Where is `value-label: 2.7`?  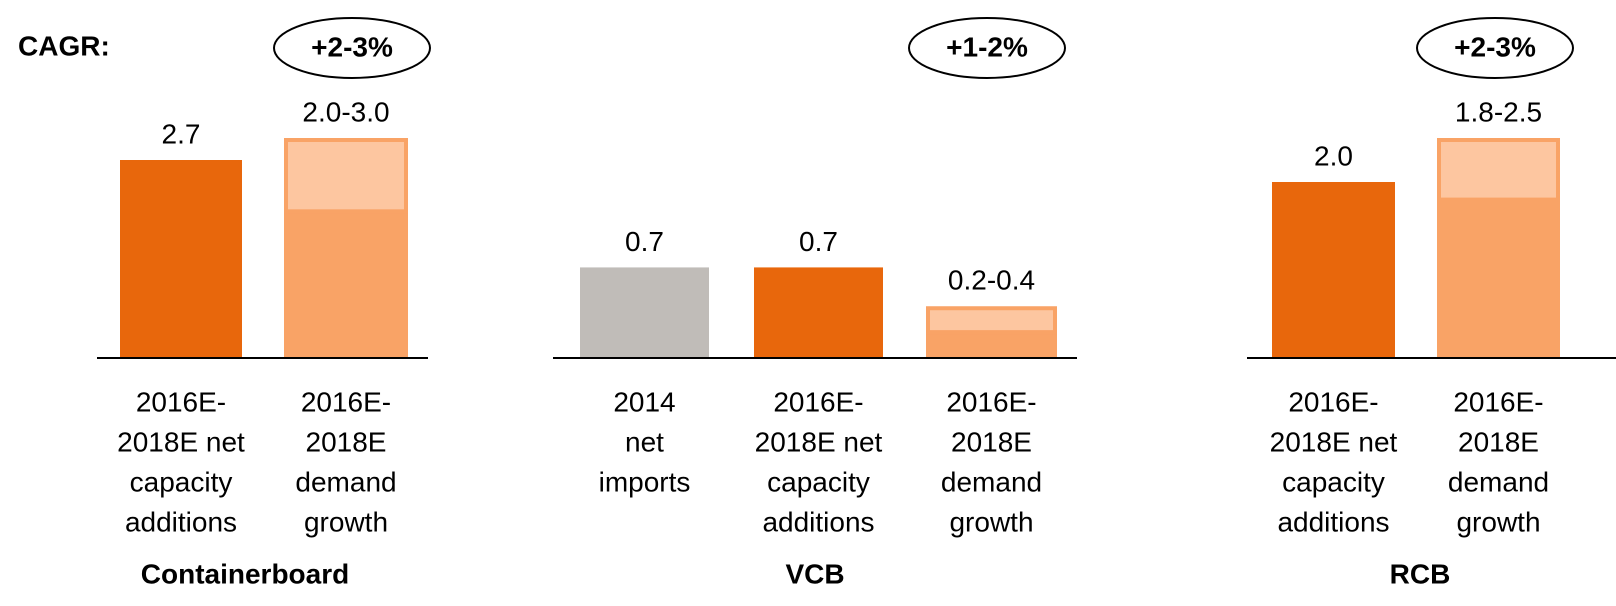
value-label: 2.7 is located at coordinates (181, 133).